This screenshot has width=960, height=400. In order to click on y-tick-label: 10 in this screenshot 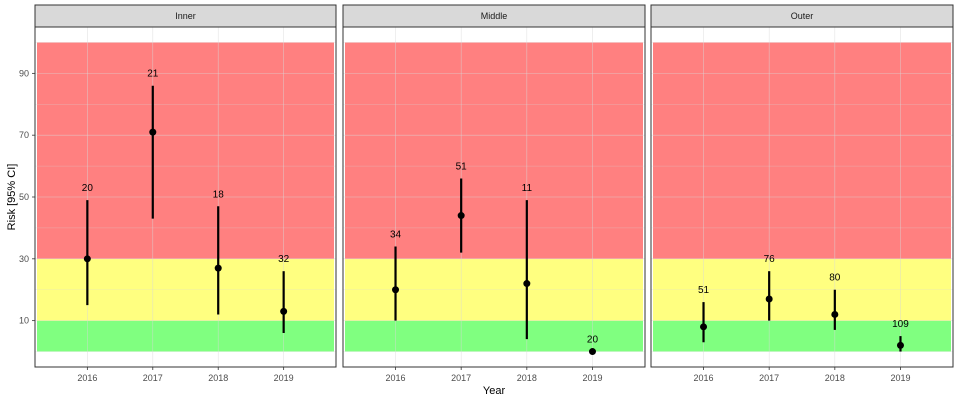, I will do `click(24, 321)`.